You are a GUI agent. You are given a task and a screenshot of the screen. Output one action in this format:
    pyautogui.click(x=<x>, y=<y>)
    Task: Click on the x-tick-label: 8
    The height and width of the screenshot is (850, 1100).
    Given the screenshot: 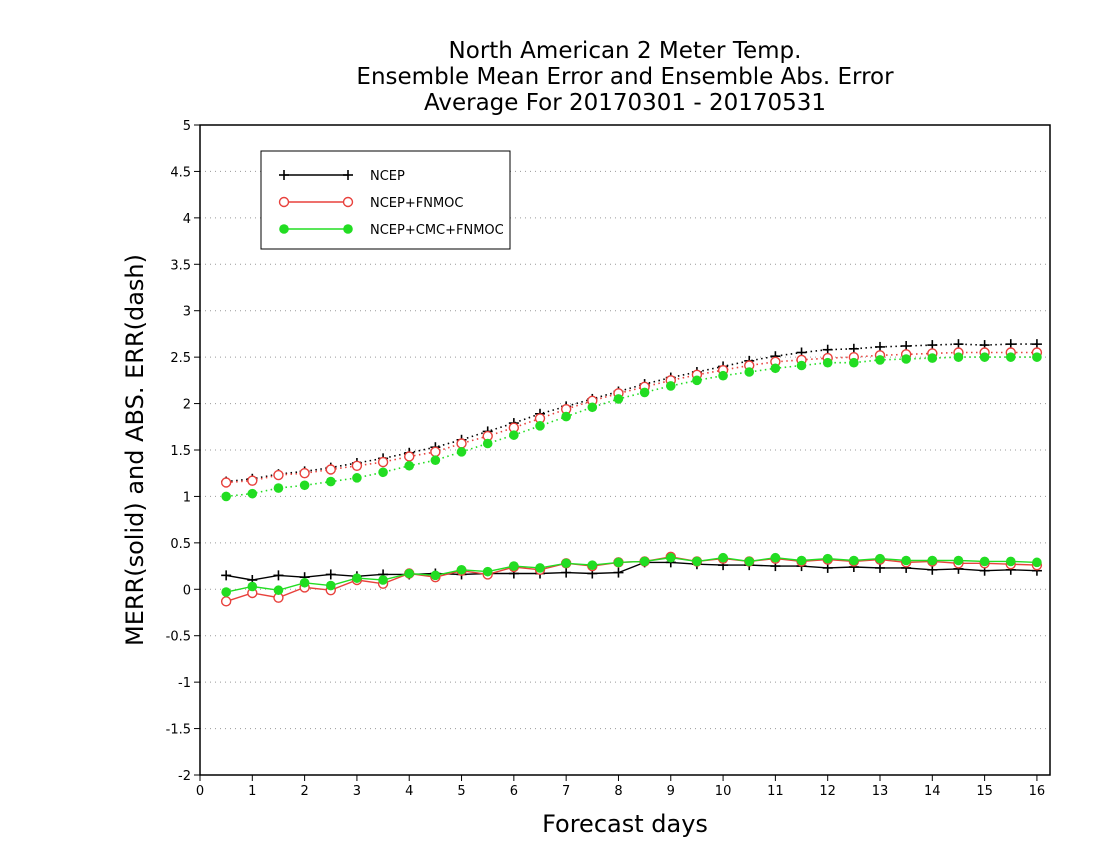 What is the action you would take?
    pyautogui.click(x=618, y=791)
    